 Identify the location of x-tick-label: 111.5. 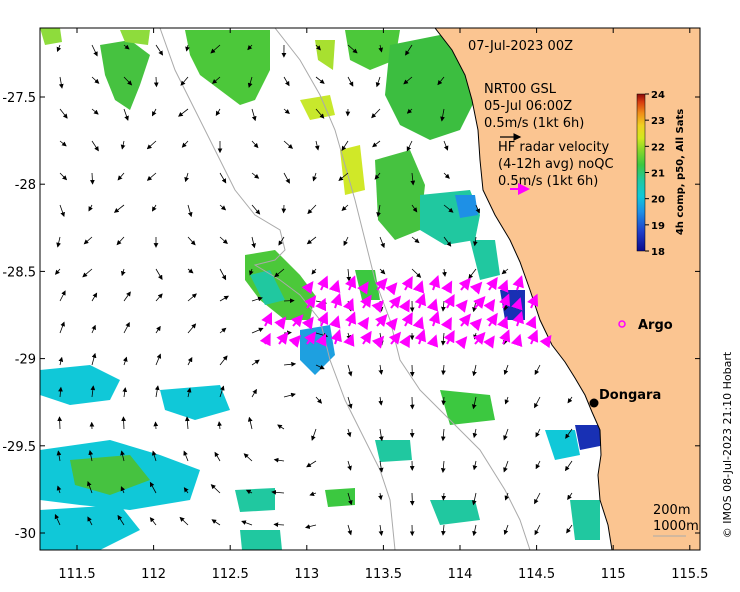
(76, 574).